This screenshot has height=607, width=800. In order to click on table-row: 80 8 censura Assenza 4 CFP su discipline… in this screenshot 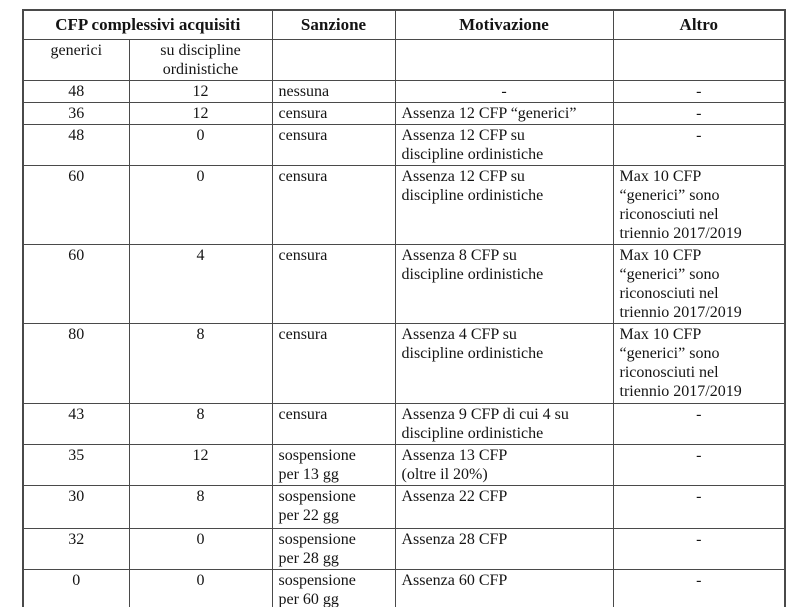, I will do `click(404, 363)`.